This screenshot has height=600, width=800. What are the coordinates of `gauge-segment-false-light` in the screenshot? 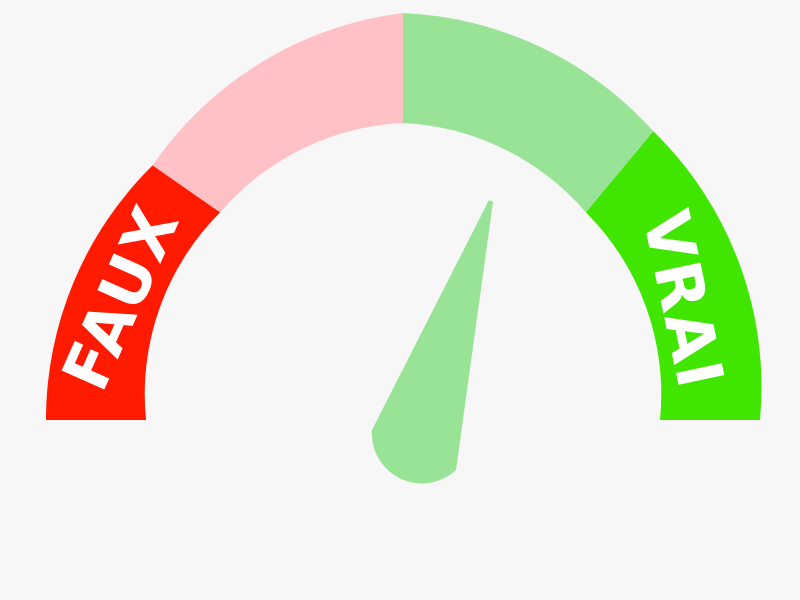 It's located at (277, 113).